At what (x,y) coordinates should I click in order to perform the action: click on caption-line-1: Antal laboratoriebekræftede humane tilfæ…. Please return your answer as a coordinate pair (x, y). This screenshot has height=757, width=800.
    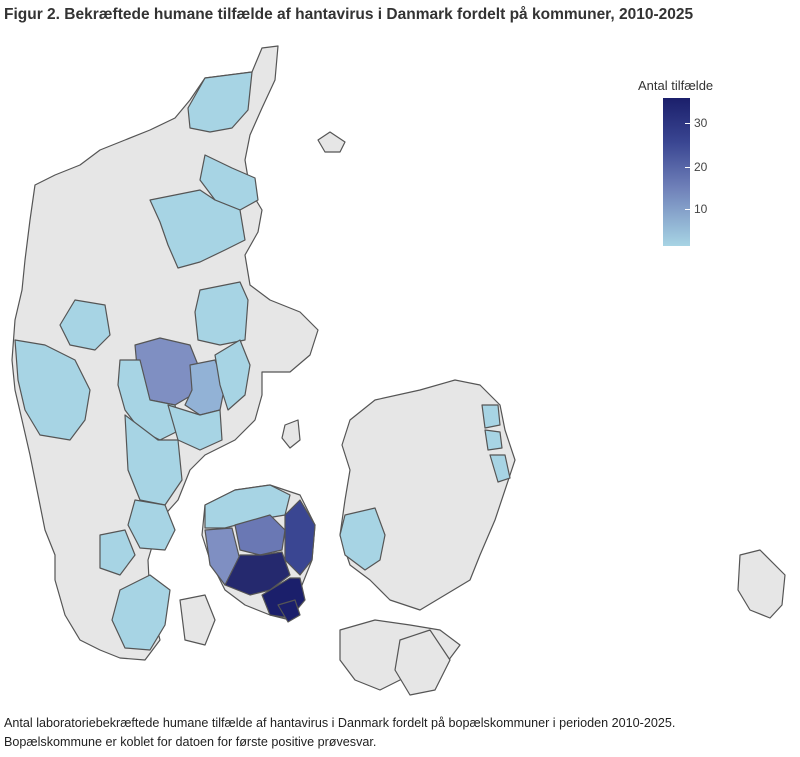
    Looking at the image, I should click on (340, 723).